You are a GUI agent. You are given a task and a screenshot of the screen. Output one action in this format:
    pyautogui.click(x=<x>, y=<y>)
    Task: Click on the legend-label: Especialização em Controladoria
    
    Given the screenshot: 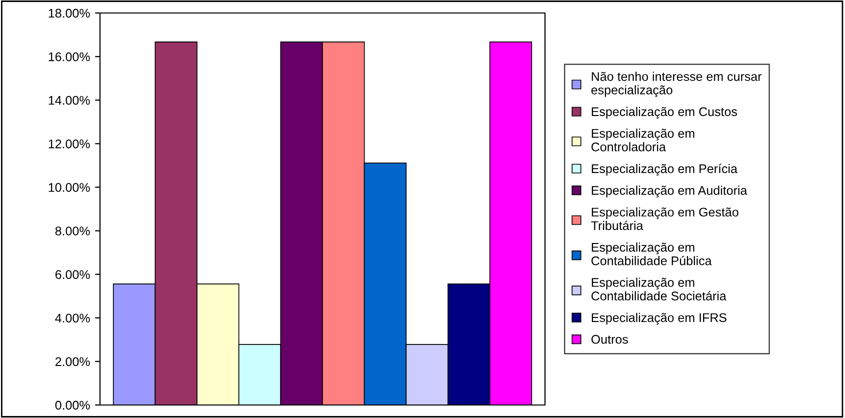 What is the action you would take?
    pyautogui.click(x=642, y=140)
    